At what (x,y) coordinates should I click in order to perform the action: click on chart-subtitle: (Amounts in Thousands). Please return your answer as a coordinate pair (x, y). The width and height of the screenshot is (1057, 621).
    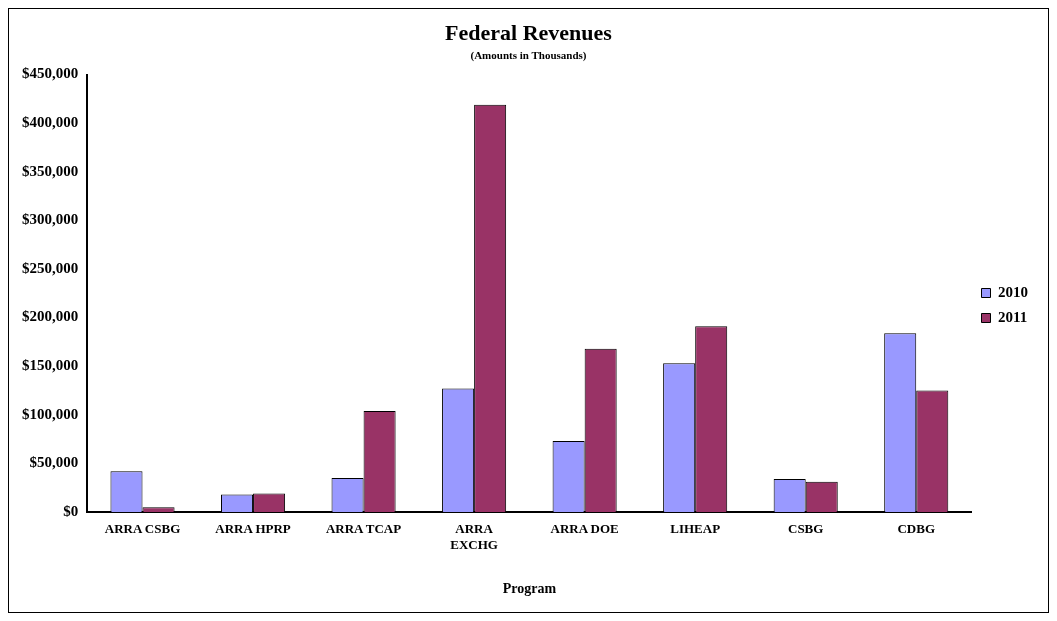
    Looking at the image, I should click on (528, 55).